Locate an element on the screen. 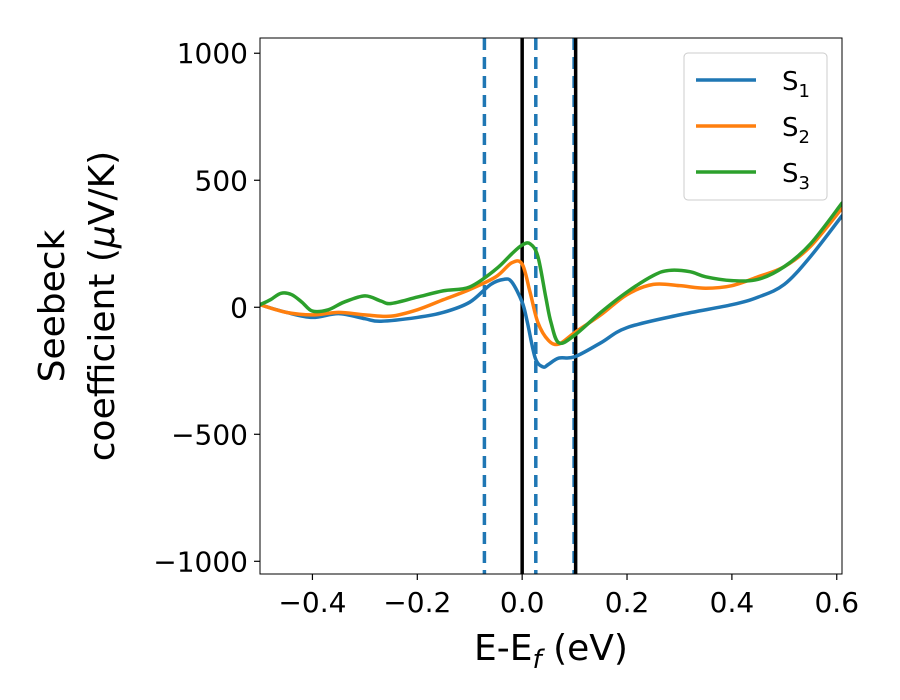 Image resolution: width=900 pixels, height=700 pixels. y-tick-label: −500 is located at coordinates (209, 434).